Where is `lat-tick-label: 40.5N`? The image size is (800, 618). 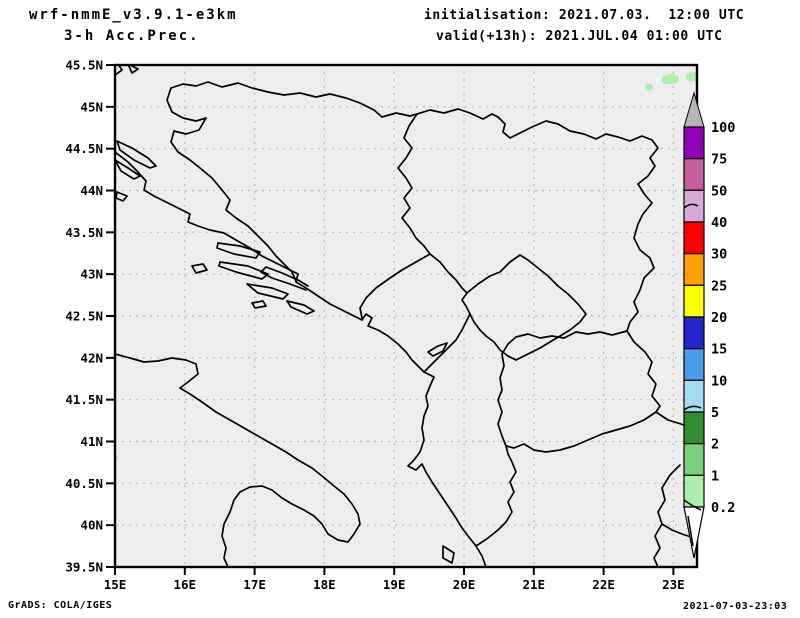 lat-tick-label: 40.5N is located at coordinates (84, 483).